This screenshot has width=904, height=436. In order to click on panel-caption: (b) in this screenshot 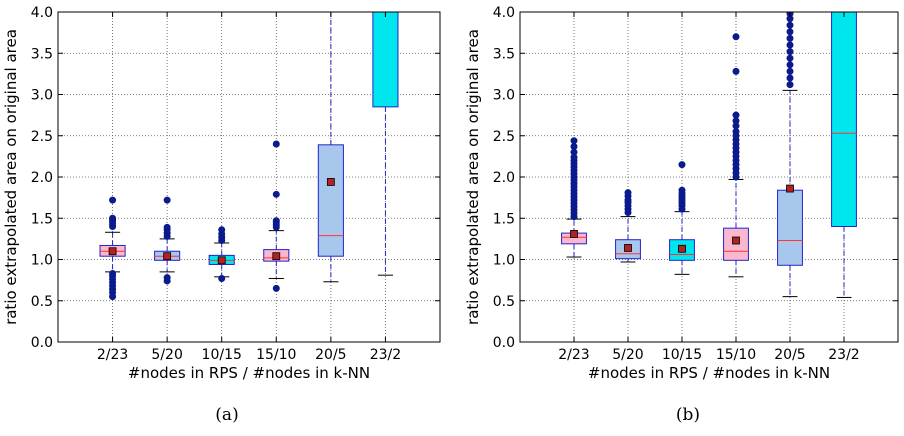, I will do `click(688, 415)`.